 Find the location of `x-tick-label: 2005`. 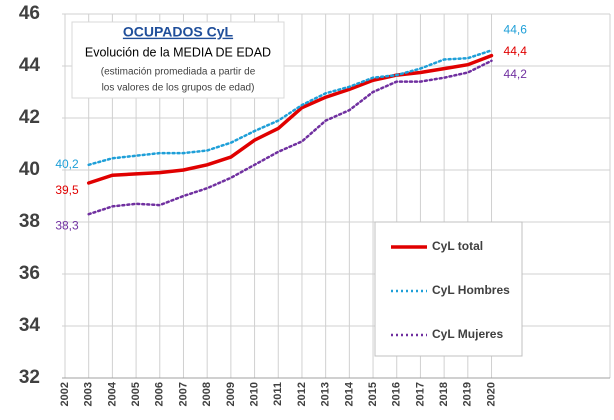

x-tick-label: 2005 is located at coordinates (136, 394).